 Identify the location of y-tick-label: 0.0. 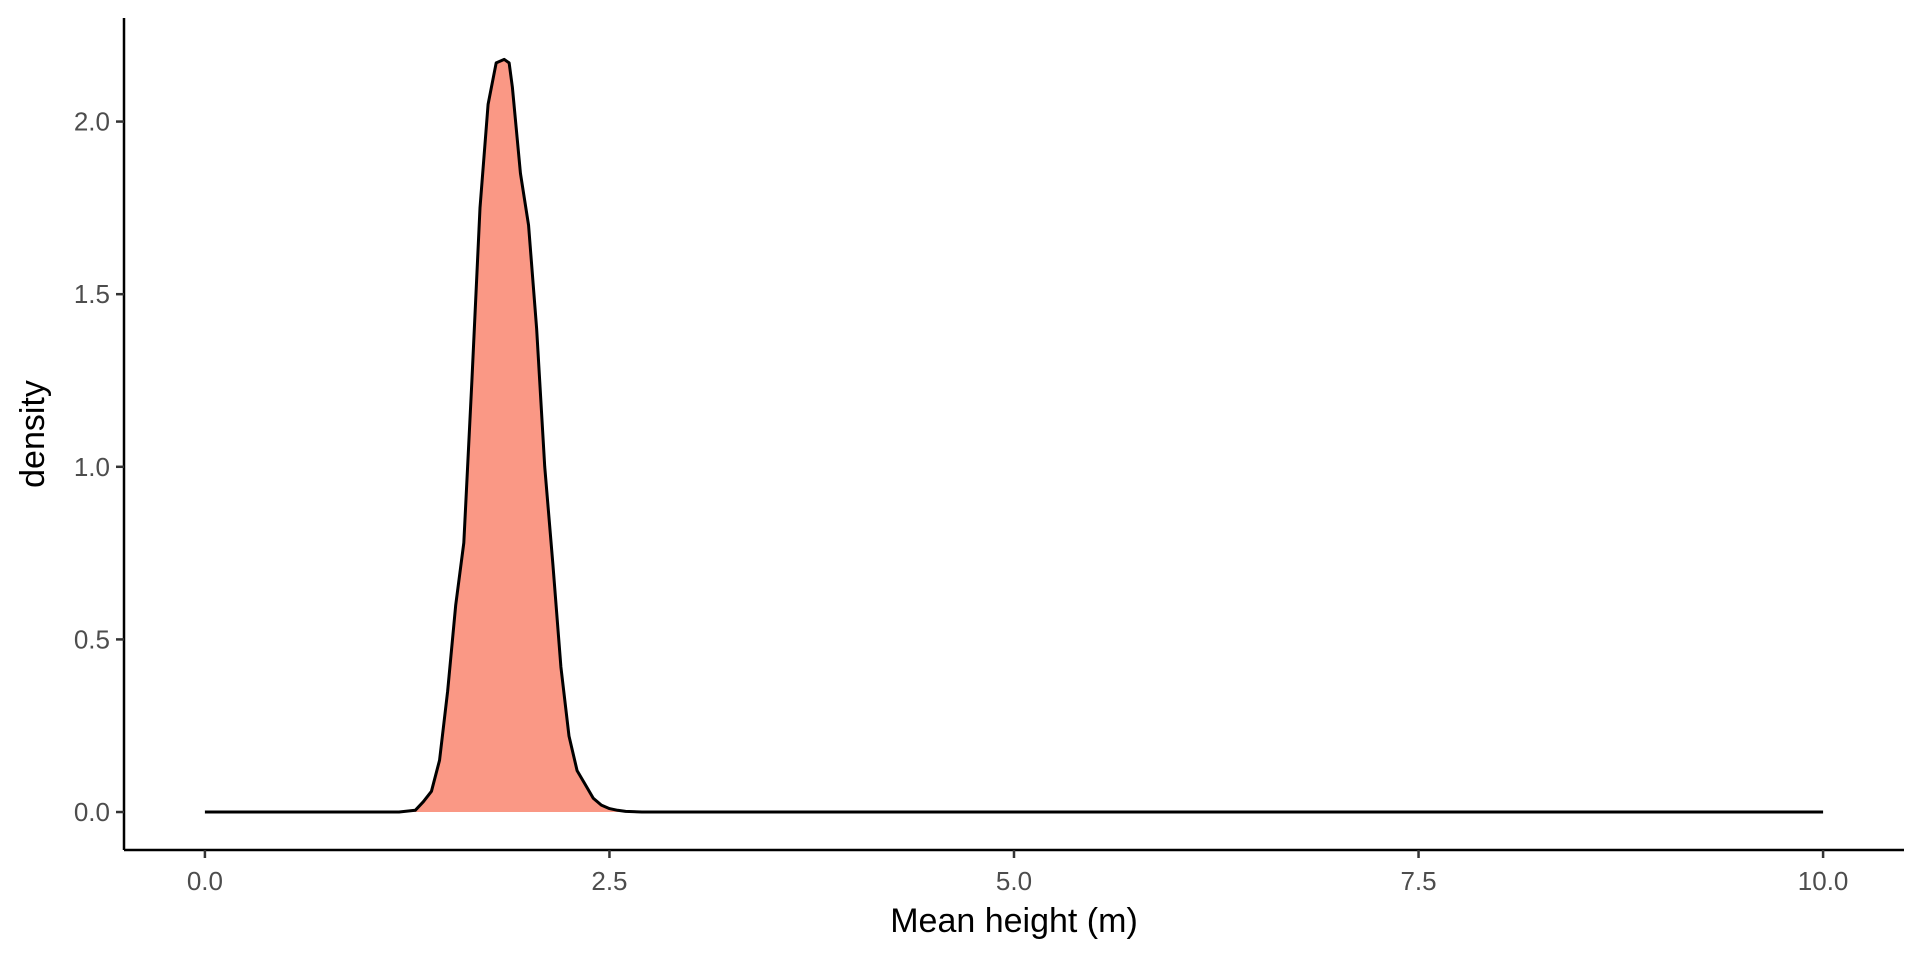
(92, 812).